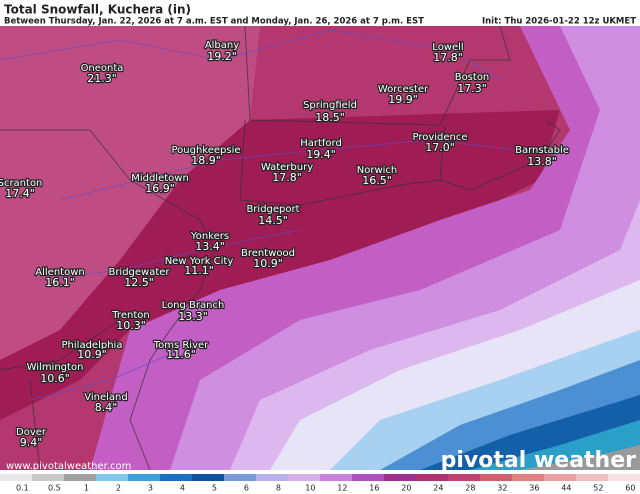 The height and width of the screenshot is (494, 640). I want to click on colorbar-label: 4, so click(182, 488).